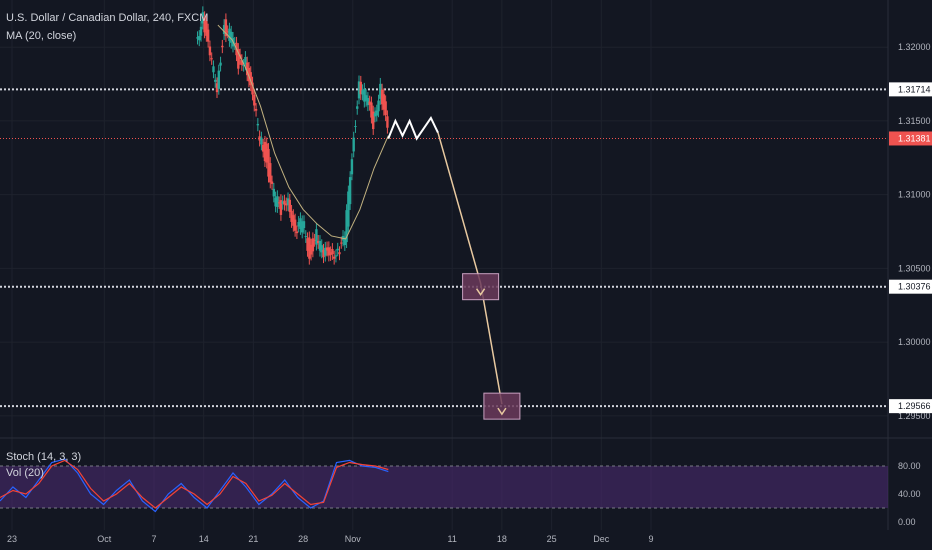 This screenshot has width=932, height=550. I want to click on volume-legend: Vol (20), so click(25, 473).